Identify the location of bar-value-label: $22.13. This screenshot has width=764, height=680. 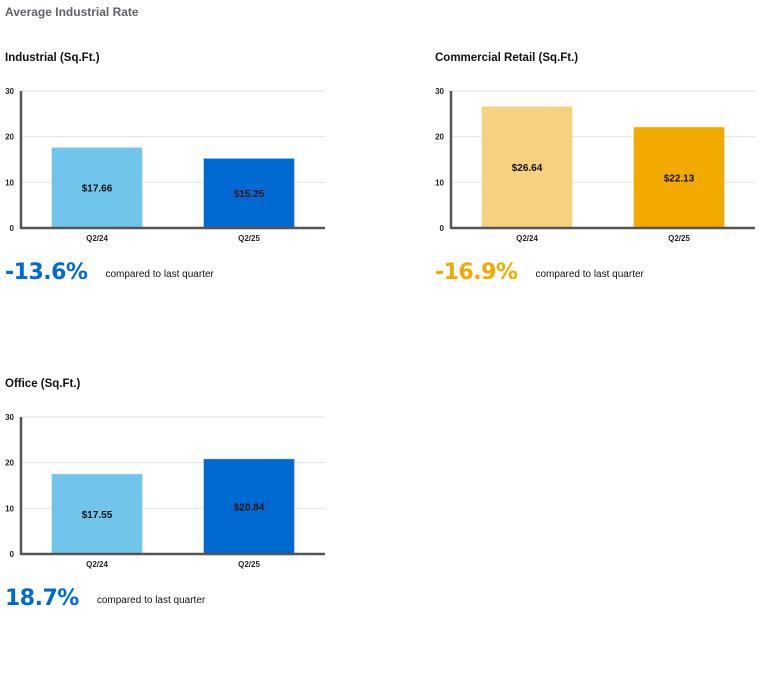
(679, 178).